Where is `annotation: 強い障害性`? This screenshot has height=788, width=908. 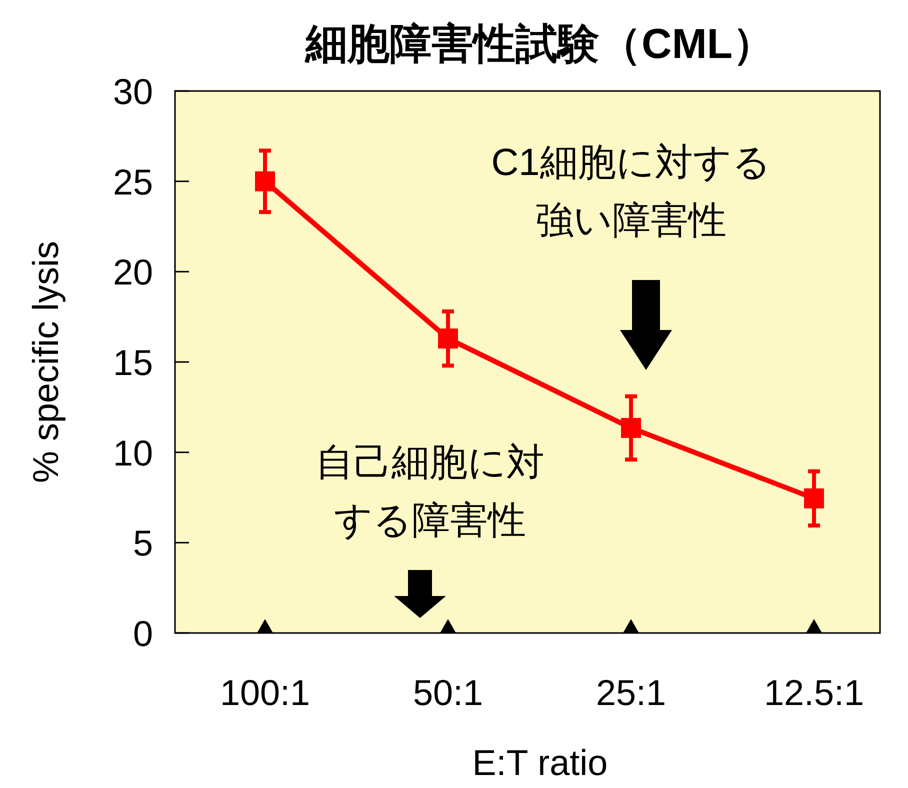
annotation: 強い障害性 is located at coordinates (631, 221).